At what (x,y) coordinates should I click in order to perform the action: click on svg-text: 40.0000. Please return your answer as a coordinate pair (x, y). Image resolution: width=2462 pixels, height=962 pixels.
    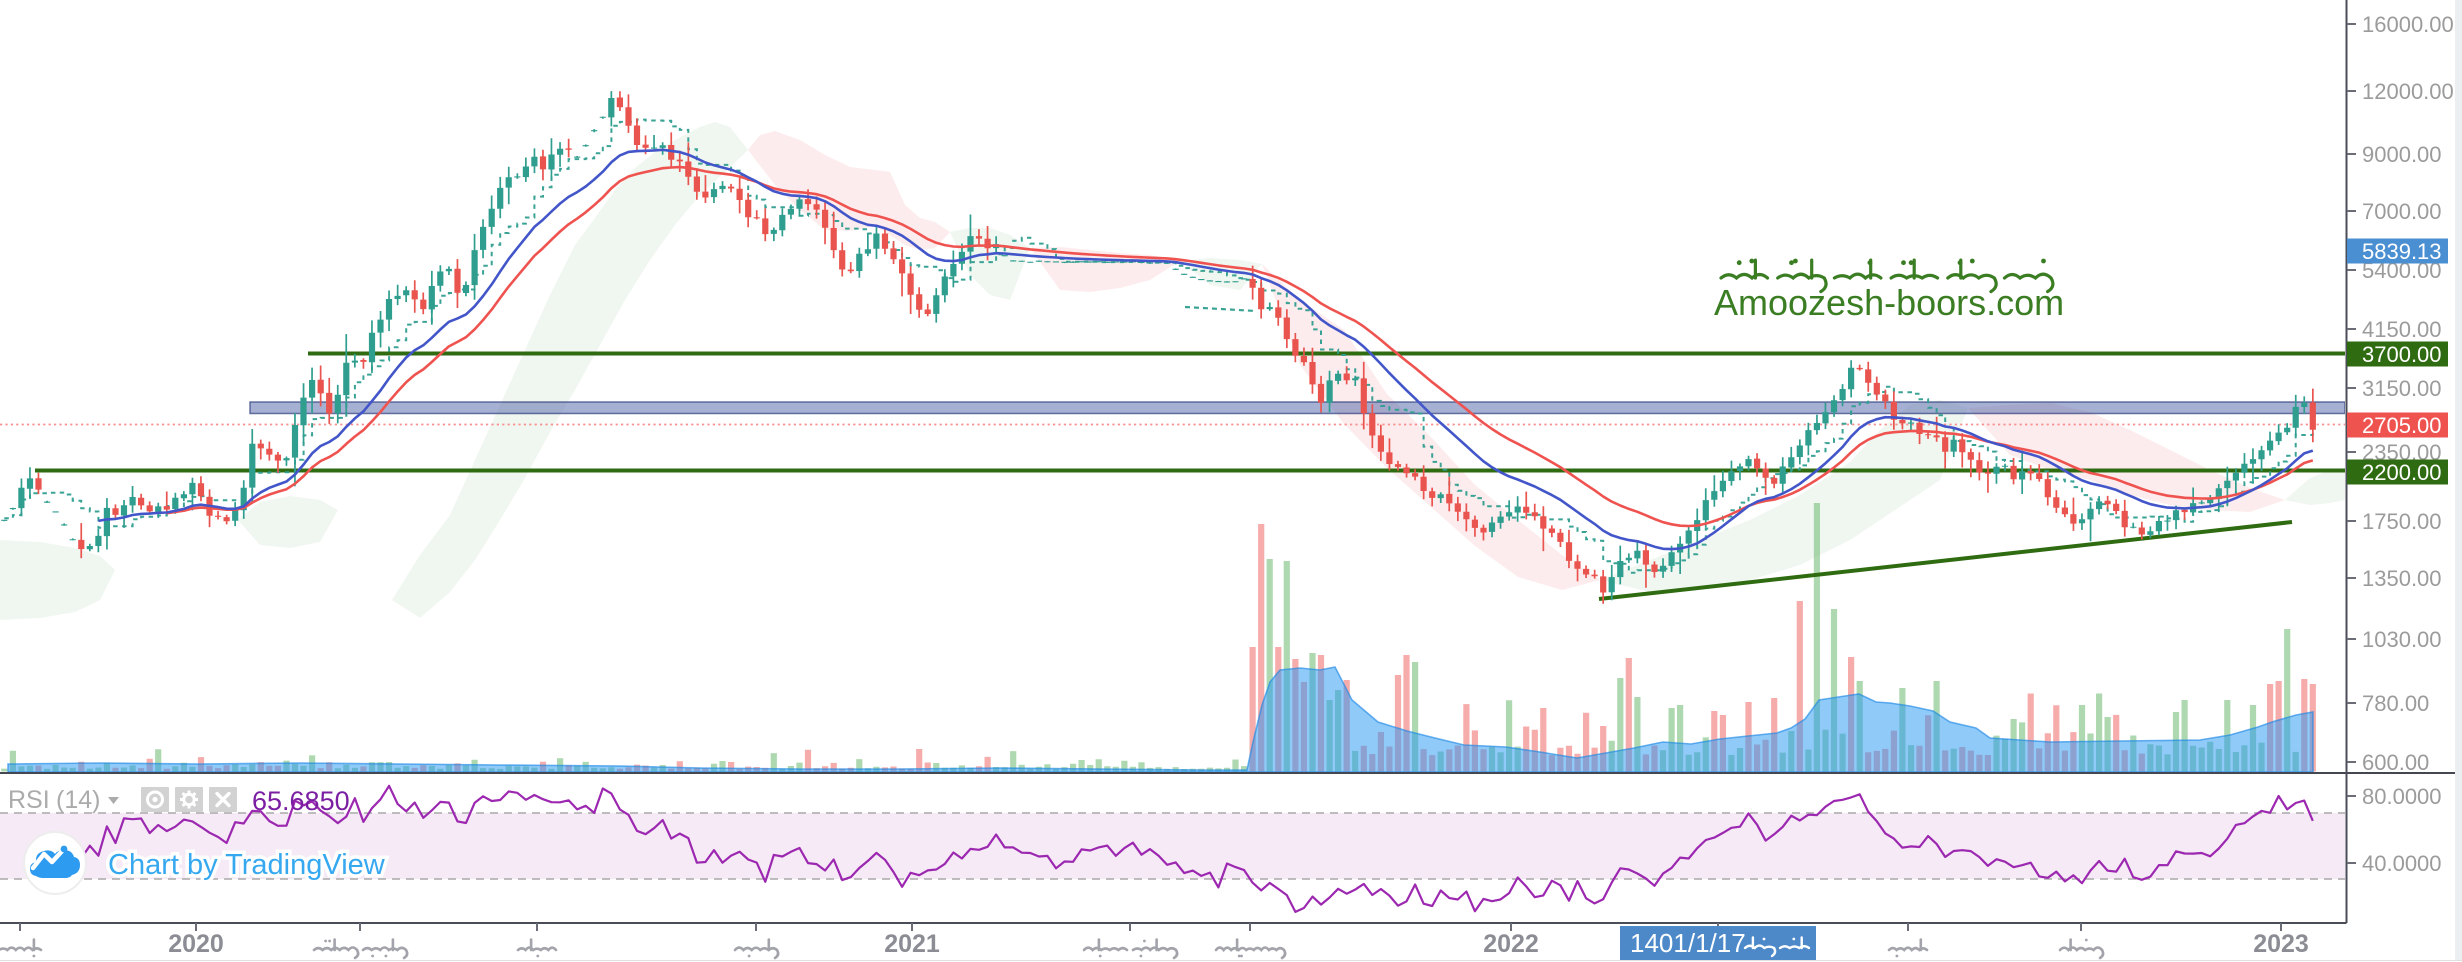
    Looking at the image, I should click on (2402, 863).